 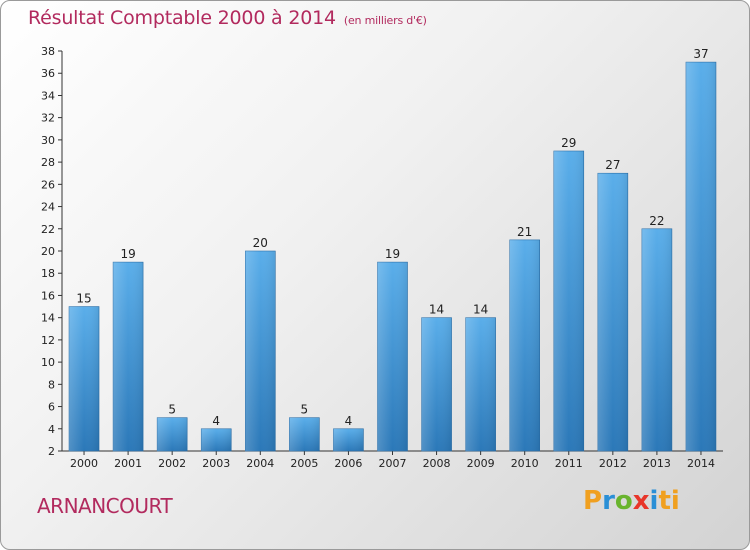 I want to click on x-tick-label: 2001, so click(x=128, y=463).